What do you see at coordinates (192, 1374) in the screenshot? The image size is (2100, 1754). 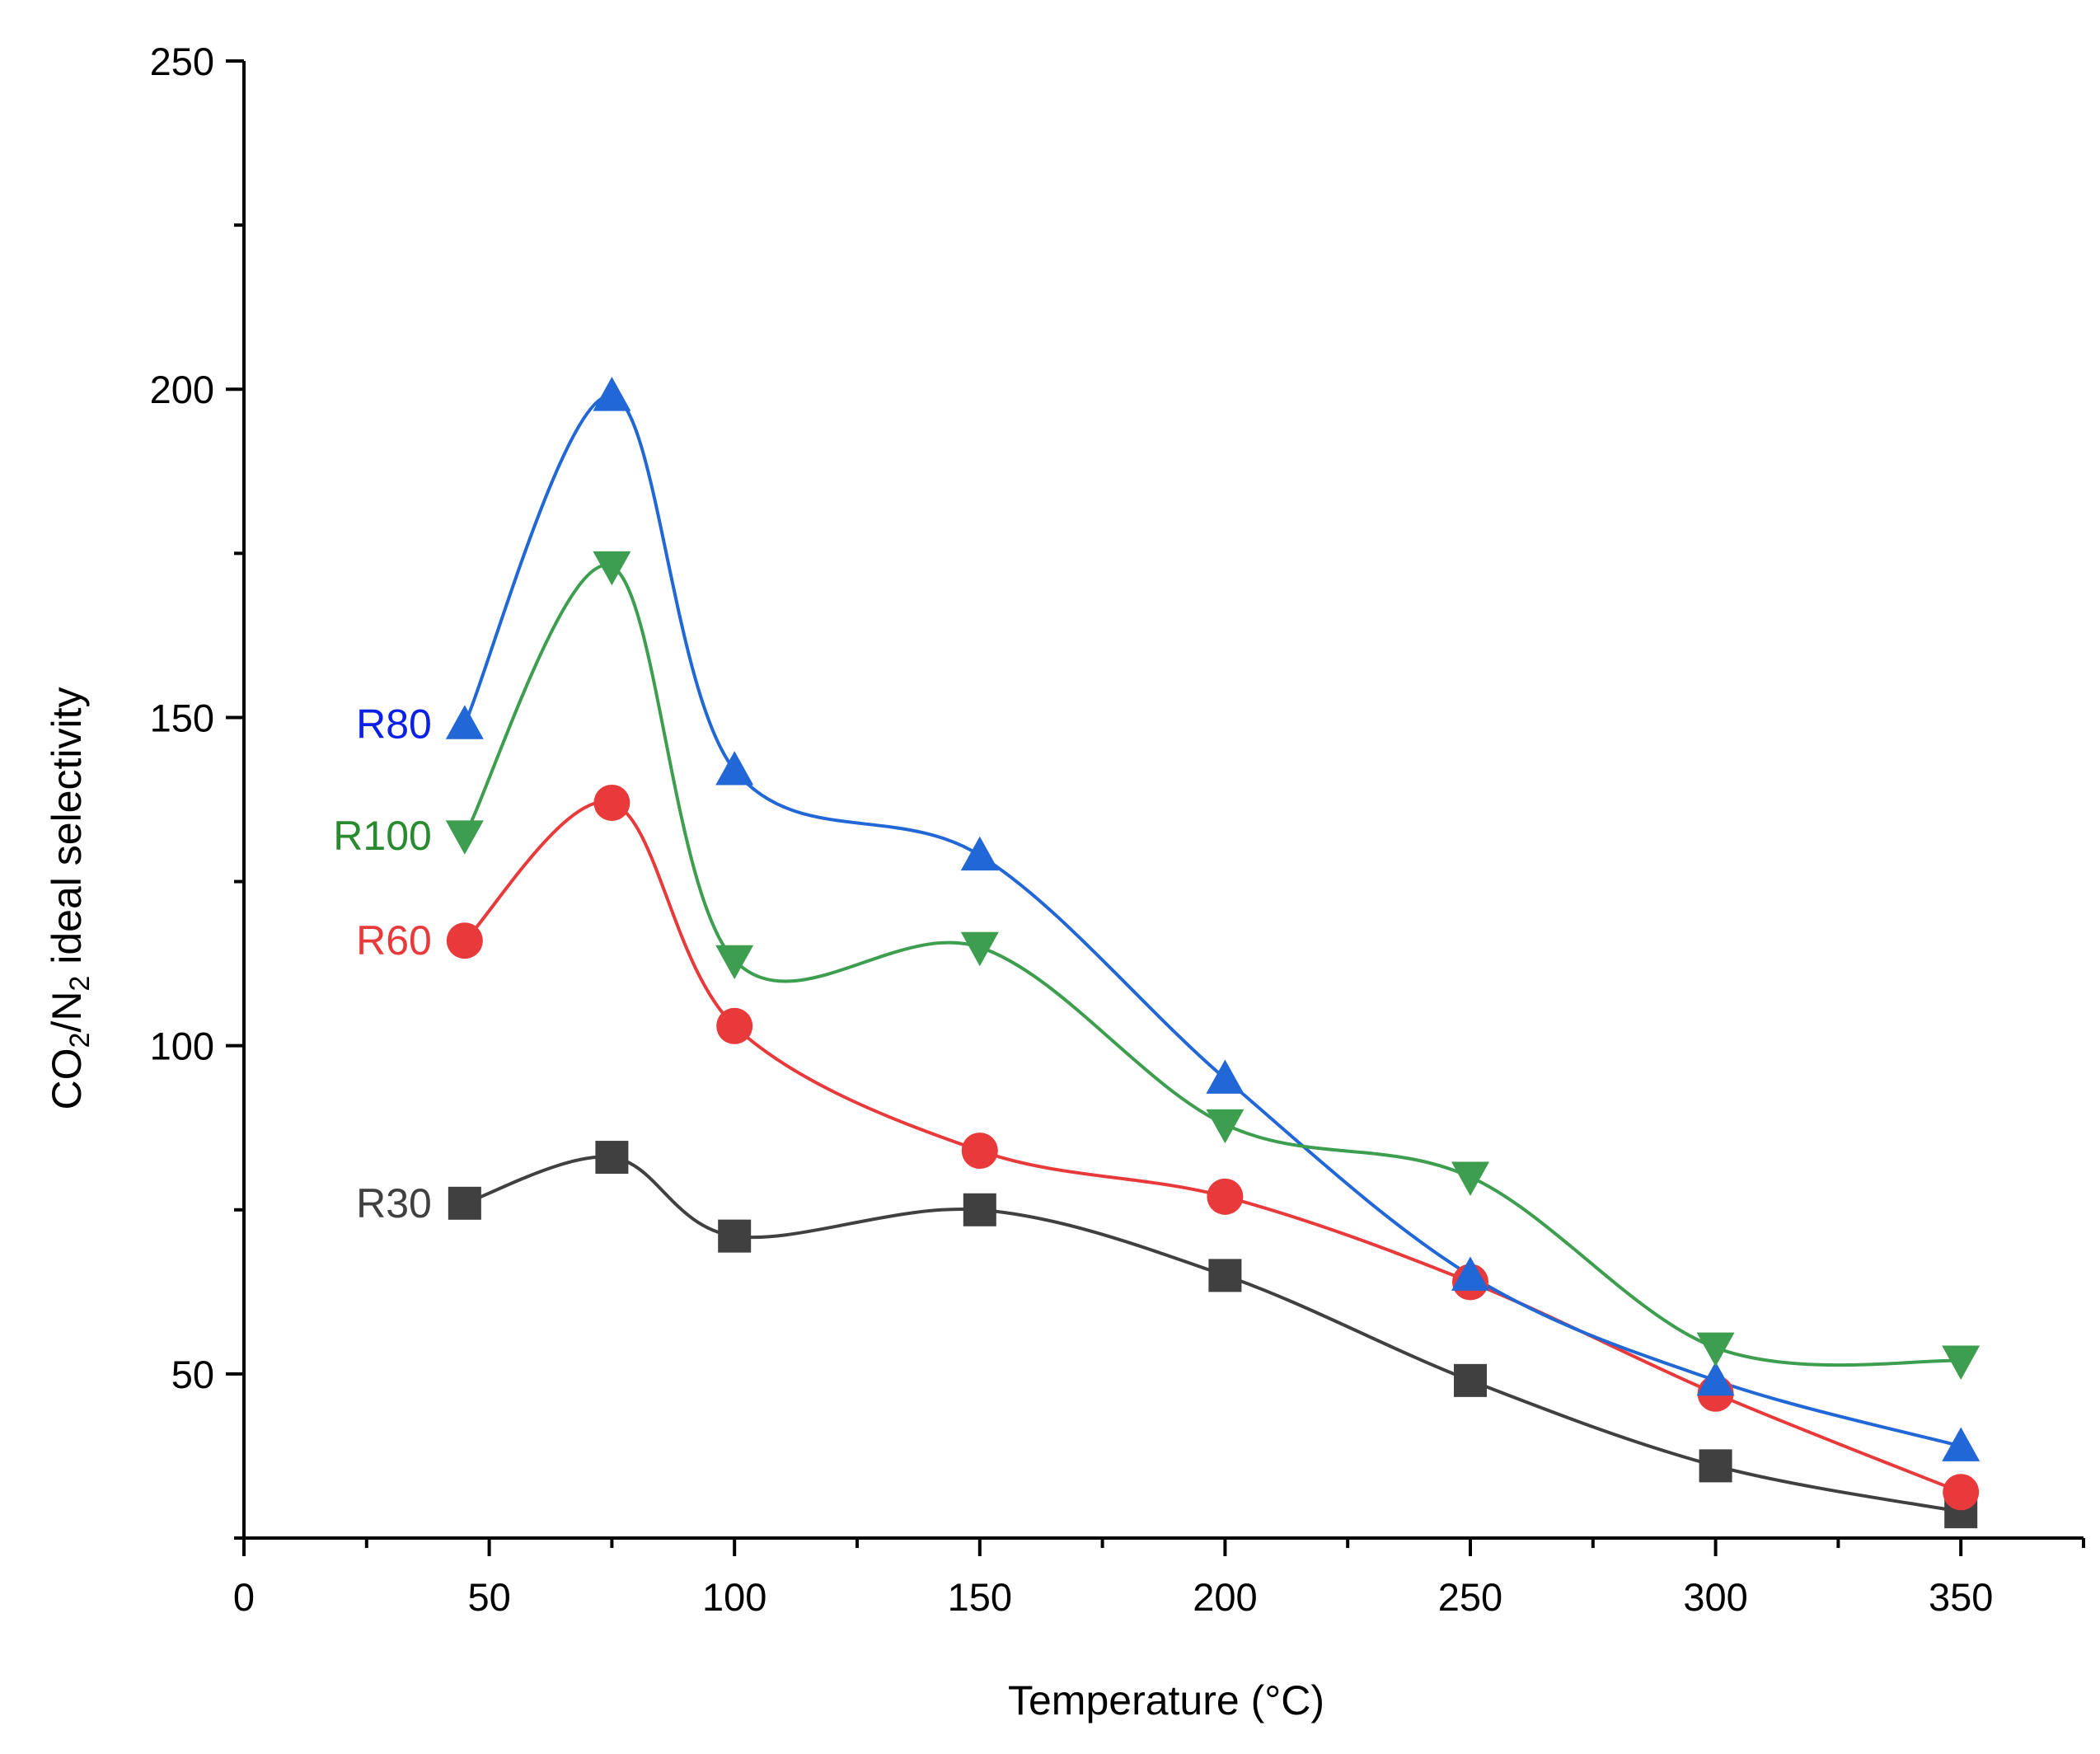 I see `y-tick-label: 50` at bounding box center [192, 1374].